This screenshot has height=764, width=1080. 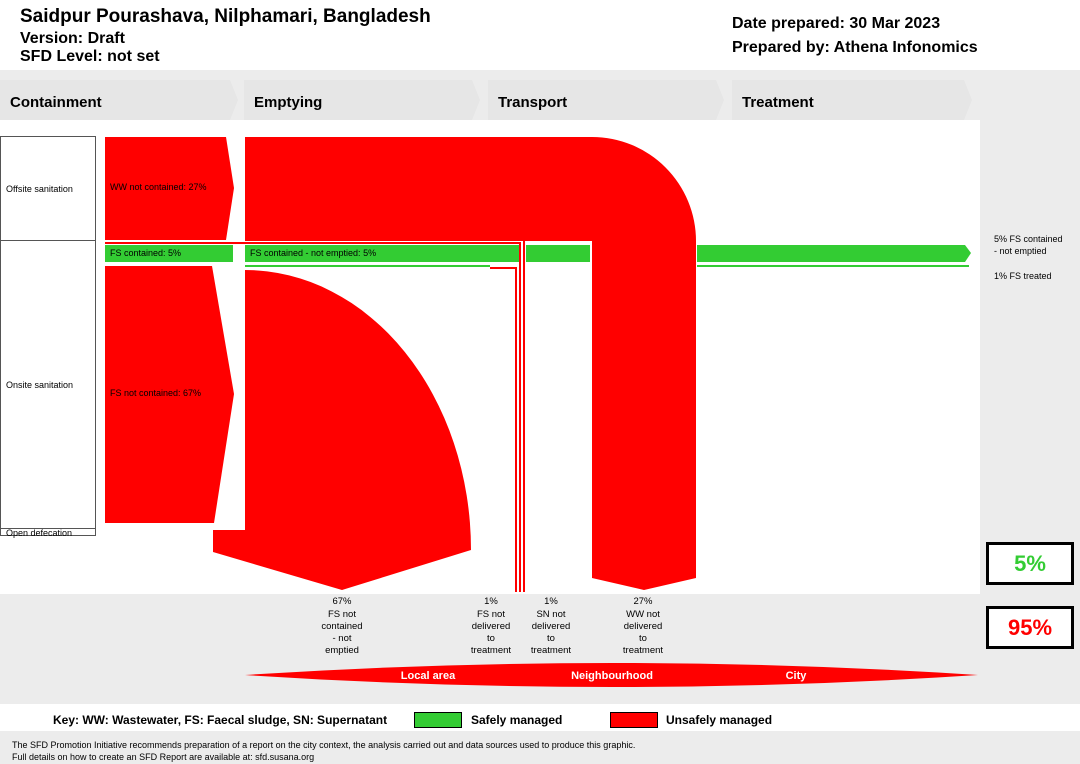 What do you see at coordinates (158, 187) in the screenshot?
I see `flow-label-ww-not-contained: WW not contained: 27%` at bounding box center [158, 187].